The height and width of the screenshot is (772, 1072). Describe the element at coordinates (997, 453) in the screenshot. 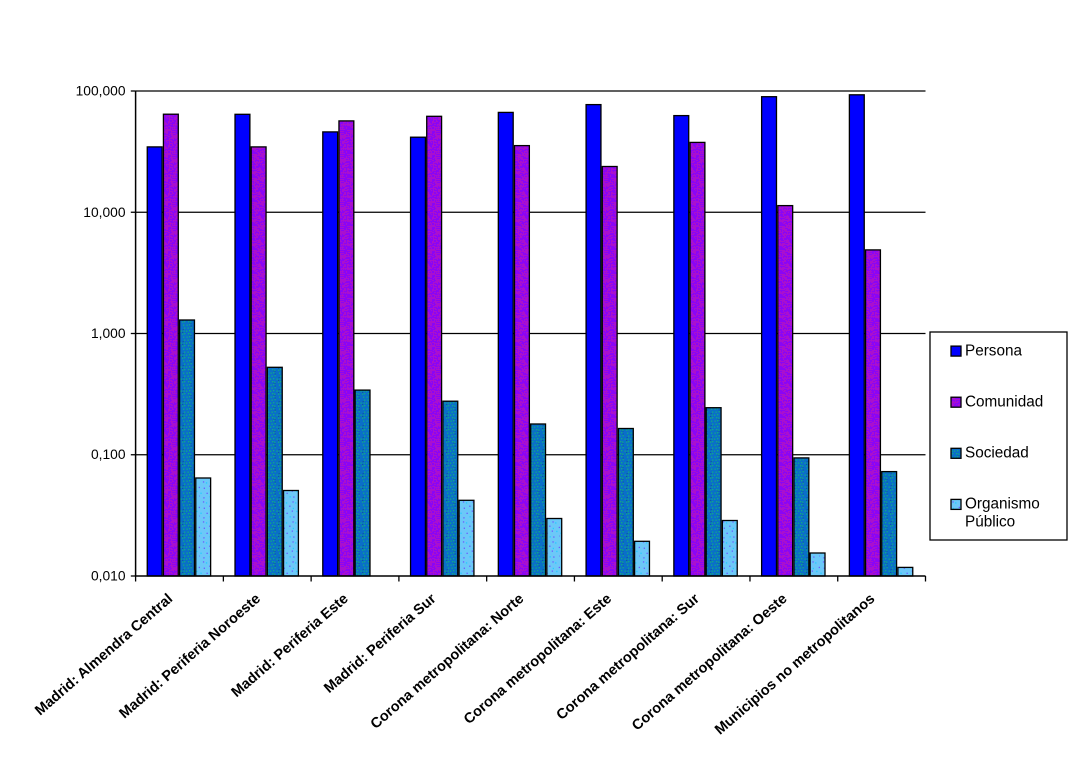

I see `svg-text: Sociedad` at that location.